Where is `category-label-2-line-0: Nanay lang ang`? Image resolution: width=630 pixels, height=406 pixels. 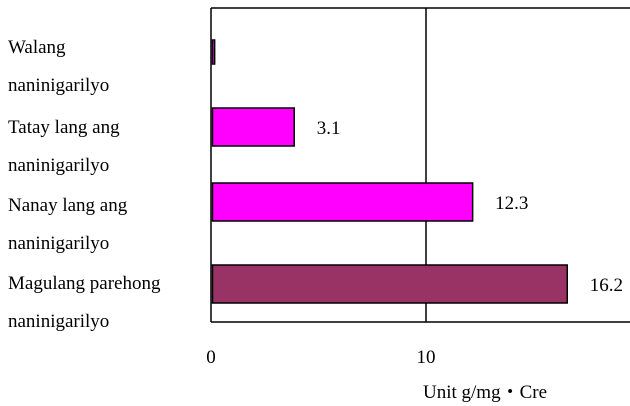 category-label-2-line-0: Nanay lang ang is located at coordinates (68, 205).